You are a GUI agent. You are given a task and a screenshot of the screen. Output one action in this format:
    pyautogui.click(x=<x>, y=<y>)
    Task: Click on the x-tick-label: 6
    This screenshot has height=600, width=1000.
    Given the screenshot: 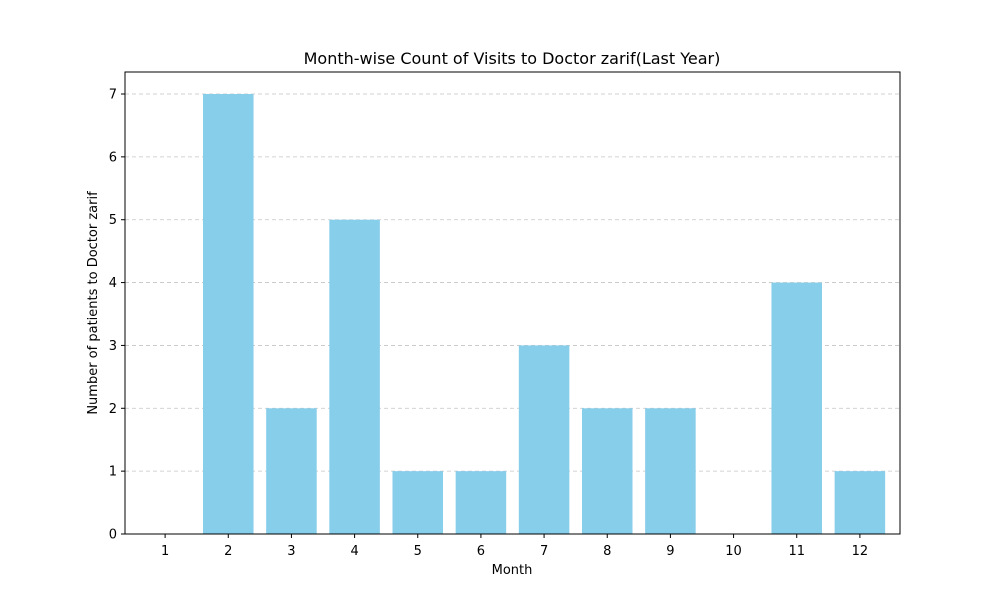 What is the action you would take?
    pyautogui.click(x=481, y=551)
    